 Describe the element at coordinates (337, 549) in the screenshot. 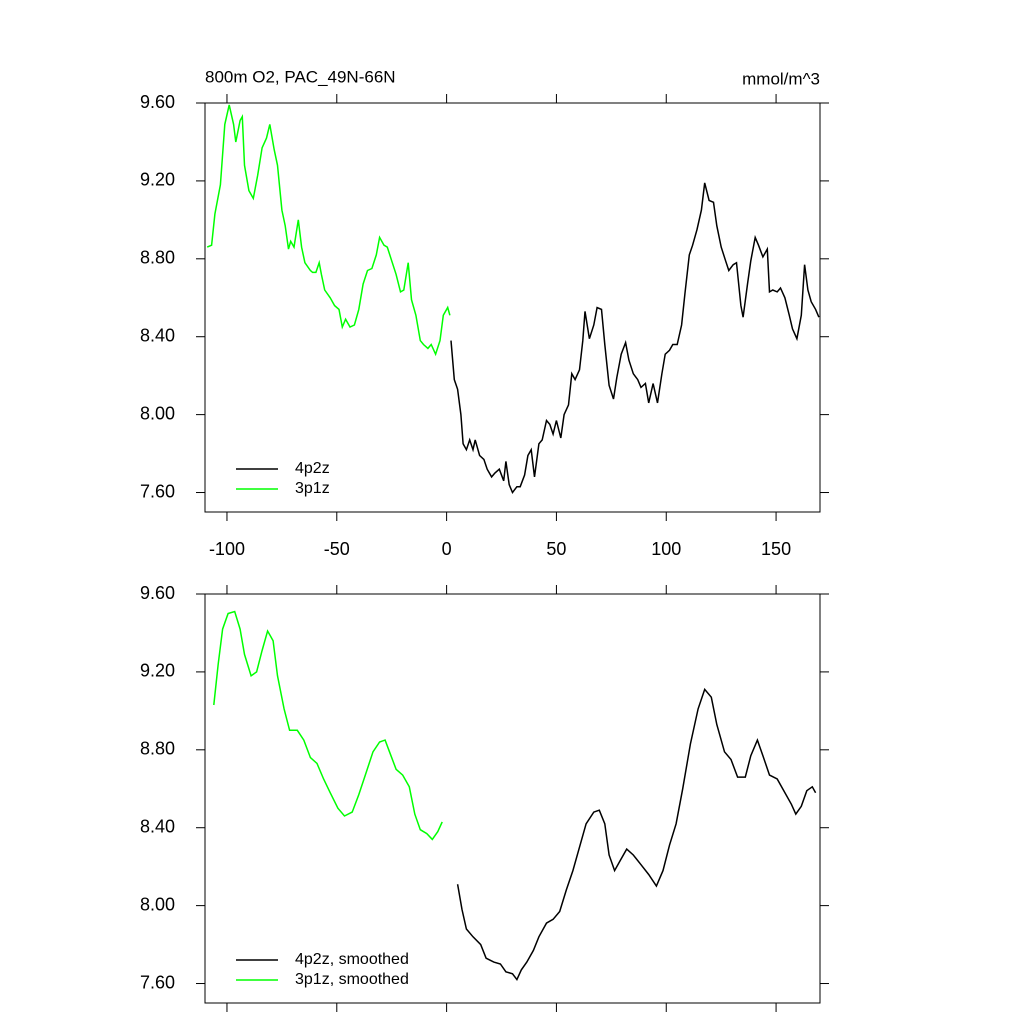

I see `x-tick-label: -50` at that location.